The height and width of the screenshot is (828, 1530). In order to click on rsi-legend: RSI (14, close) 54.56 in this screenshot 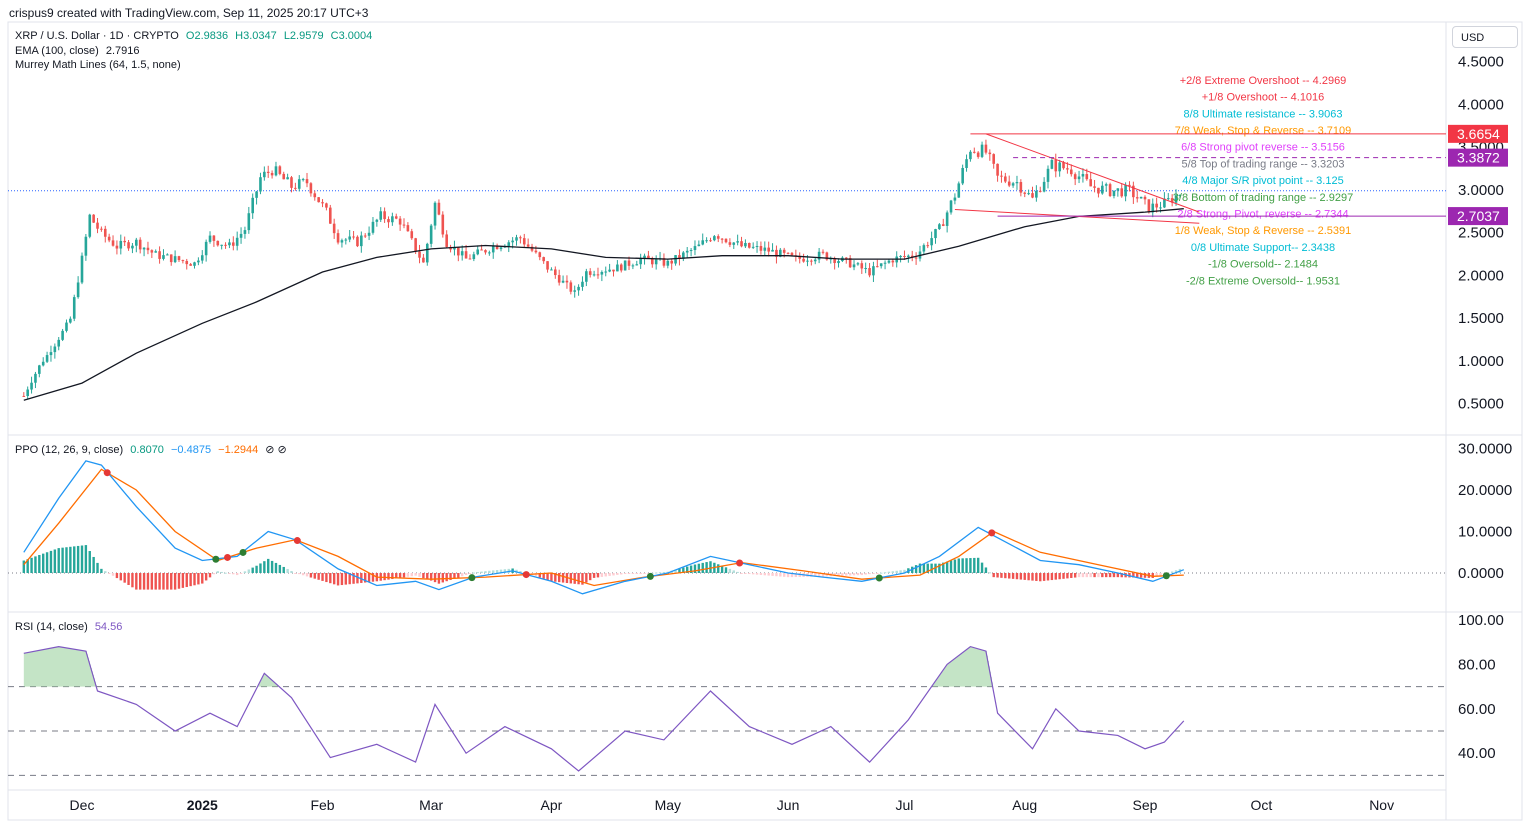, I will do `click(68, 627)`.